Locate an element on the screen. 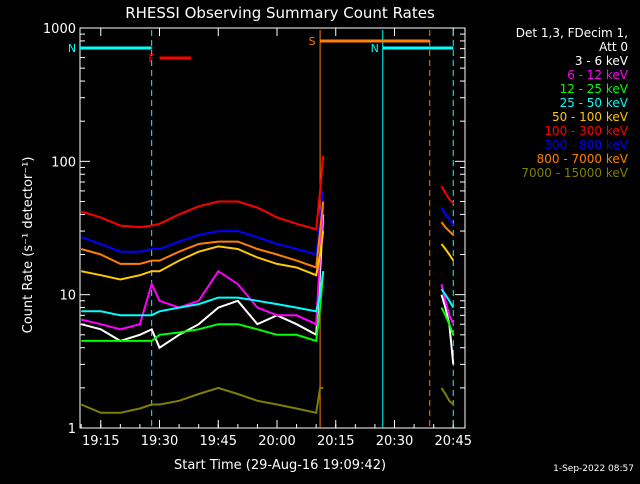 This screenshot has height=484, width=640. legend-entry: 25 - 50 keV is located at coordinates (593, 103).